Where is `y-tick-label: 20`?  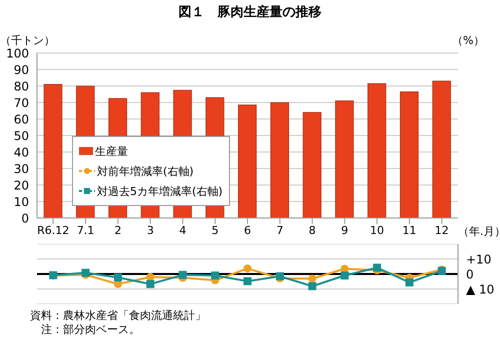
y-tick-label: 20 is located at coordinates (21, 185).